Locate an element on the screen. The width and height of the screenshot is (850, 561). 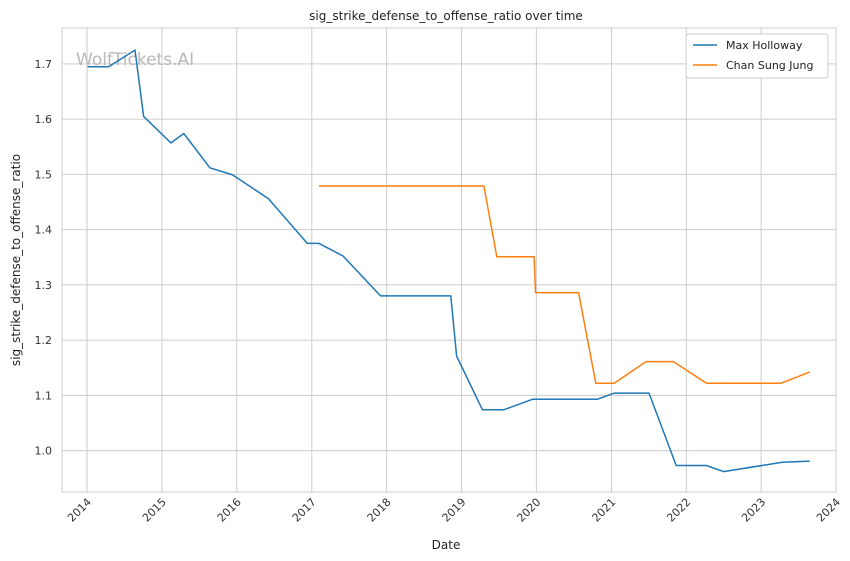
y-axis-label: sig_strike_defense_to_offense_ratio is located at coordinates (16, 260).